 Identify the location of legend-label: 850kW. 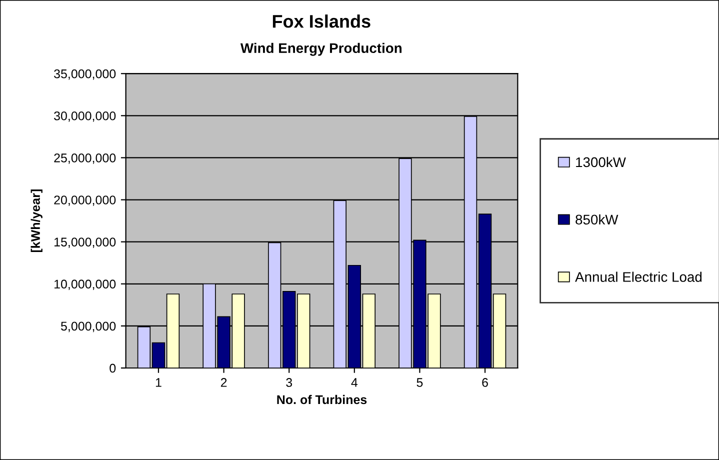
(597, 219).